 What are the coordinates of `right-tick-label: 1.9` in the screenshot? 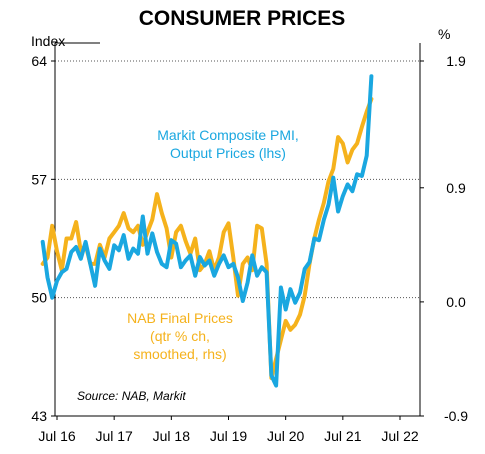 It's located at (456, 61).